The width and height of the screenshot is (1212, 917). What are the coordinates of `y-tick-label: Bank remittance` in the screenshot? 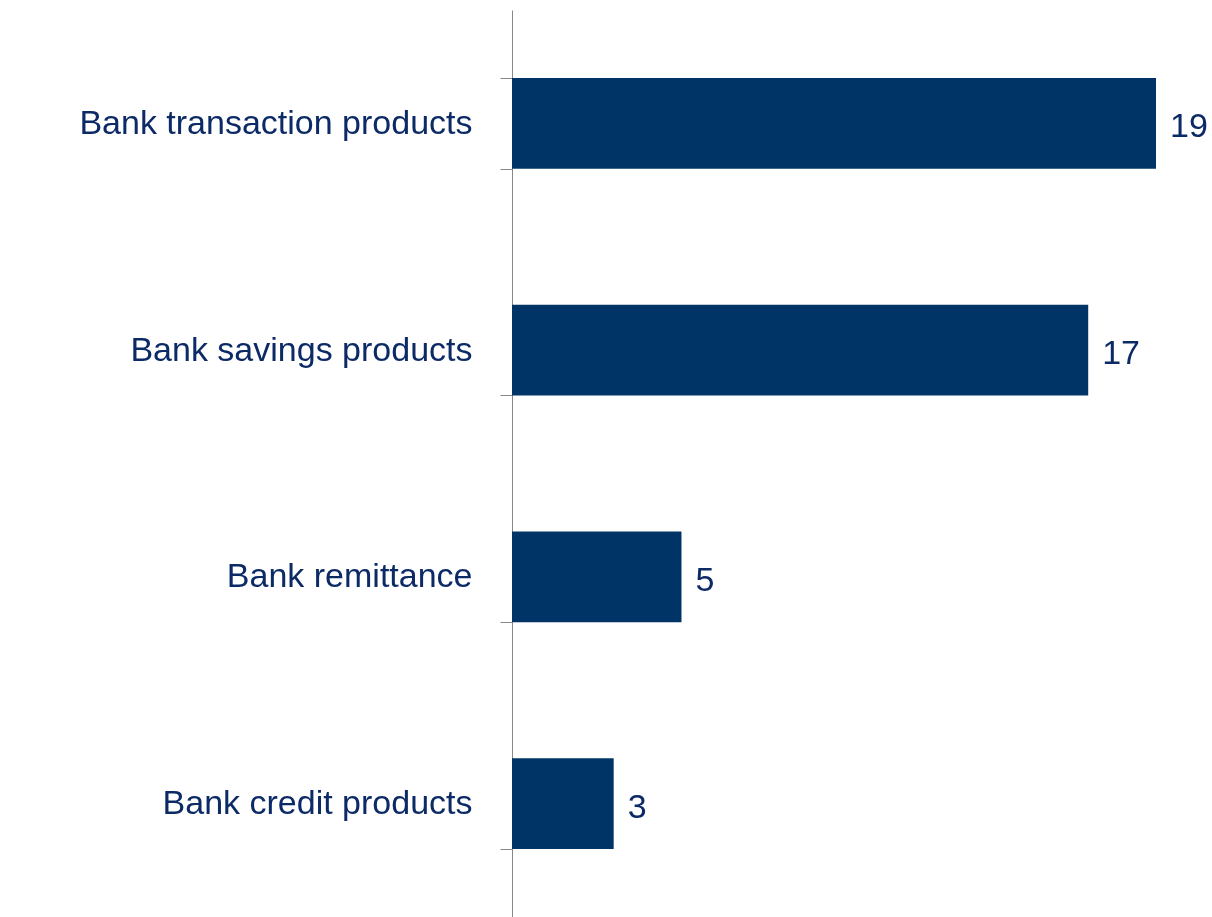 It's located at (349, 575).